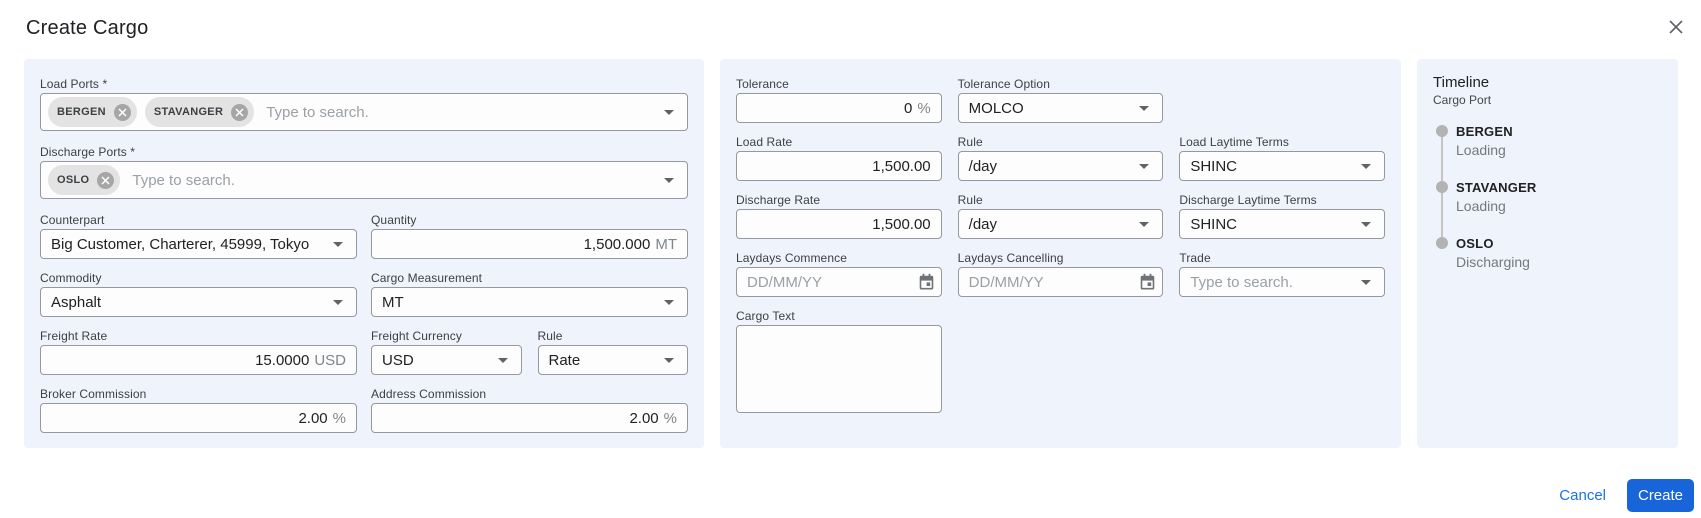 The image size is (1701, 518). Describe the element at coordinates (1060, 282) in the screenshot. I see `laydays-cancelling-input: DD/MM/YY` at that location.